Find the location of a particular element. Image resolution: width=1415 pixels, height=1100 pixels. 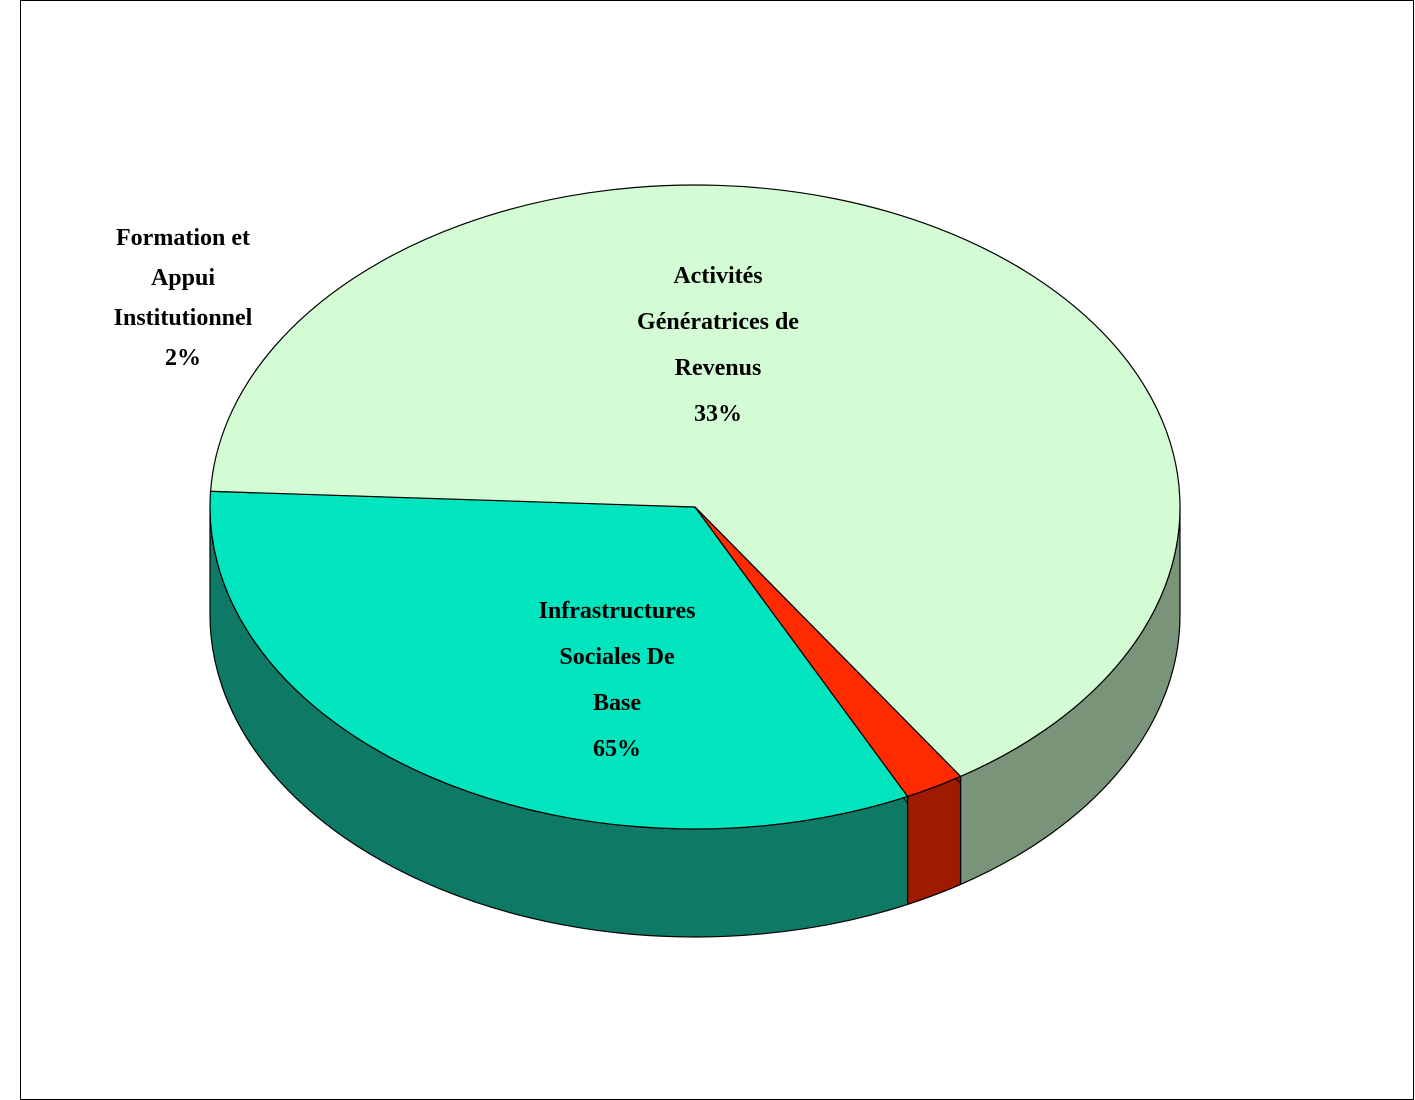

slice-label-2-line-2: Institutionnel is located at coordinates (183, 318).